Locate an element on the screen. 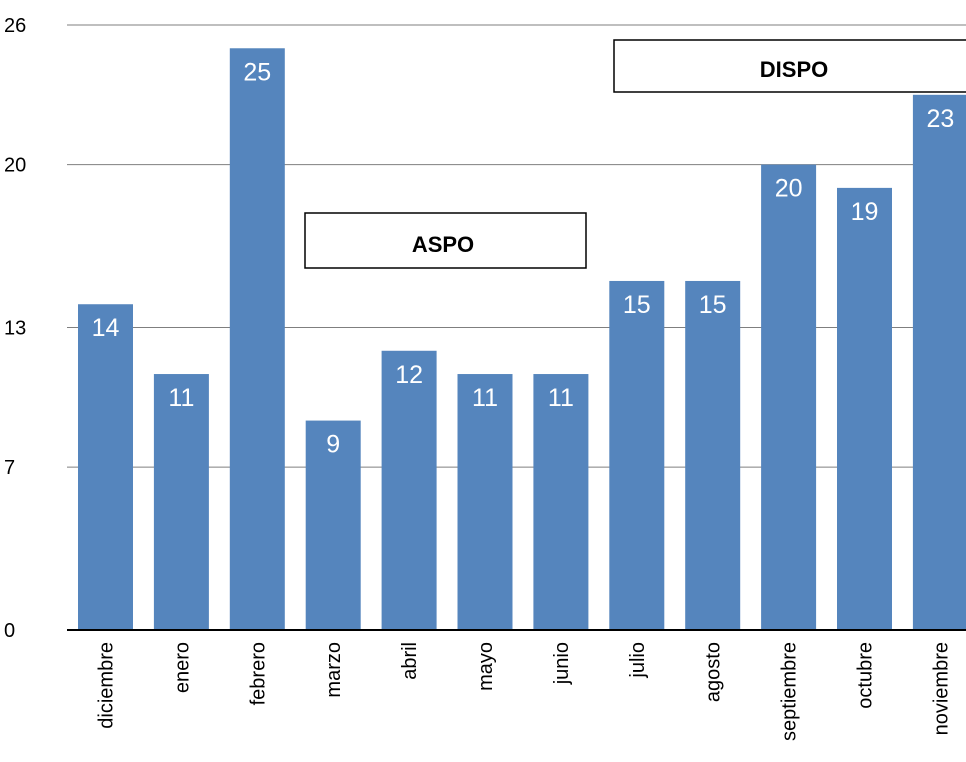 This screenshot has height=762, width=966. aspo-annotation: ASPO is located at coordinates (445, 240).